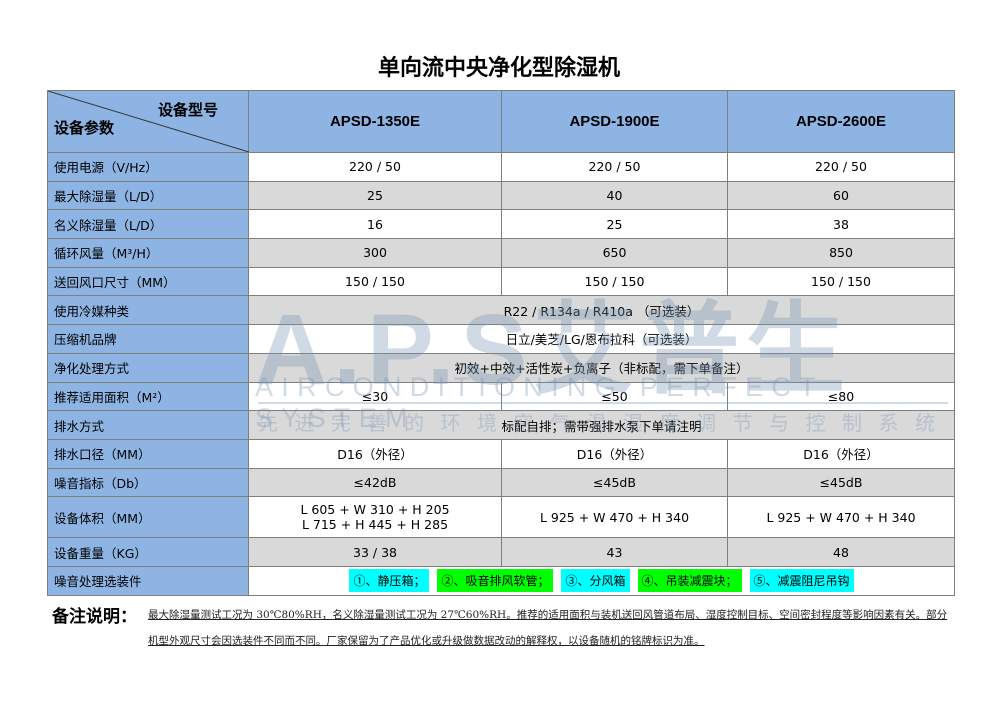  Describe the element at coordinates (148, 195) in the screenshot. I see `row-label: 最大除湿量（L/D）` at that location.